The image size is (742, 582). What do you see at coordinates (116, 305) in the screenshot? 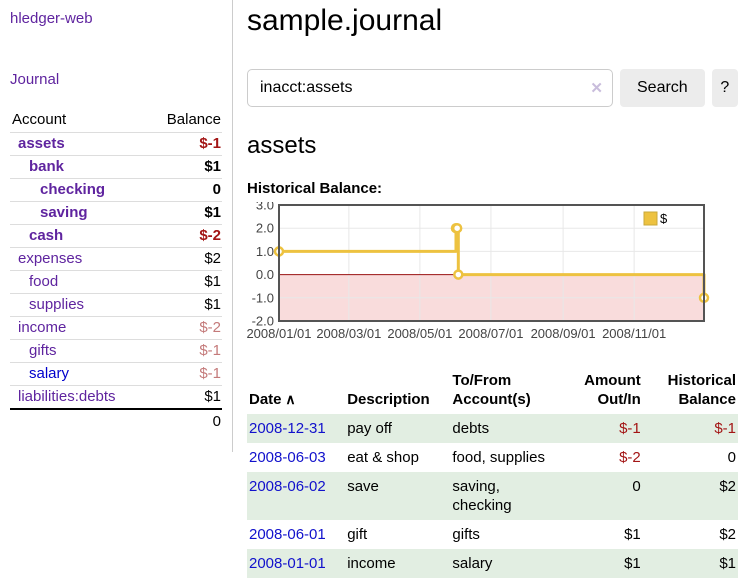
I see `account-row: supplies $1` at bounding box center [116, 305].